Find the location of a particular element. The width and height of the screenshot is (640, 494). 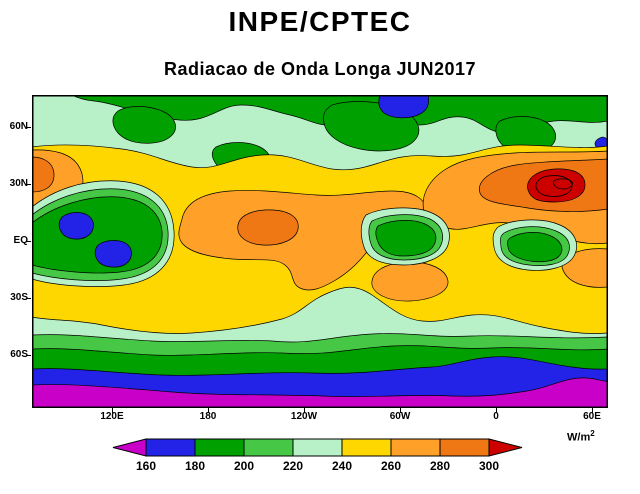

lon-tick-label: 60W is located at coordinates (400, 416).